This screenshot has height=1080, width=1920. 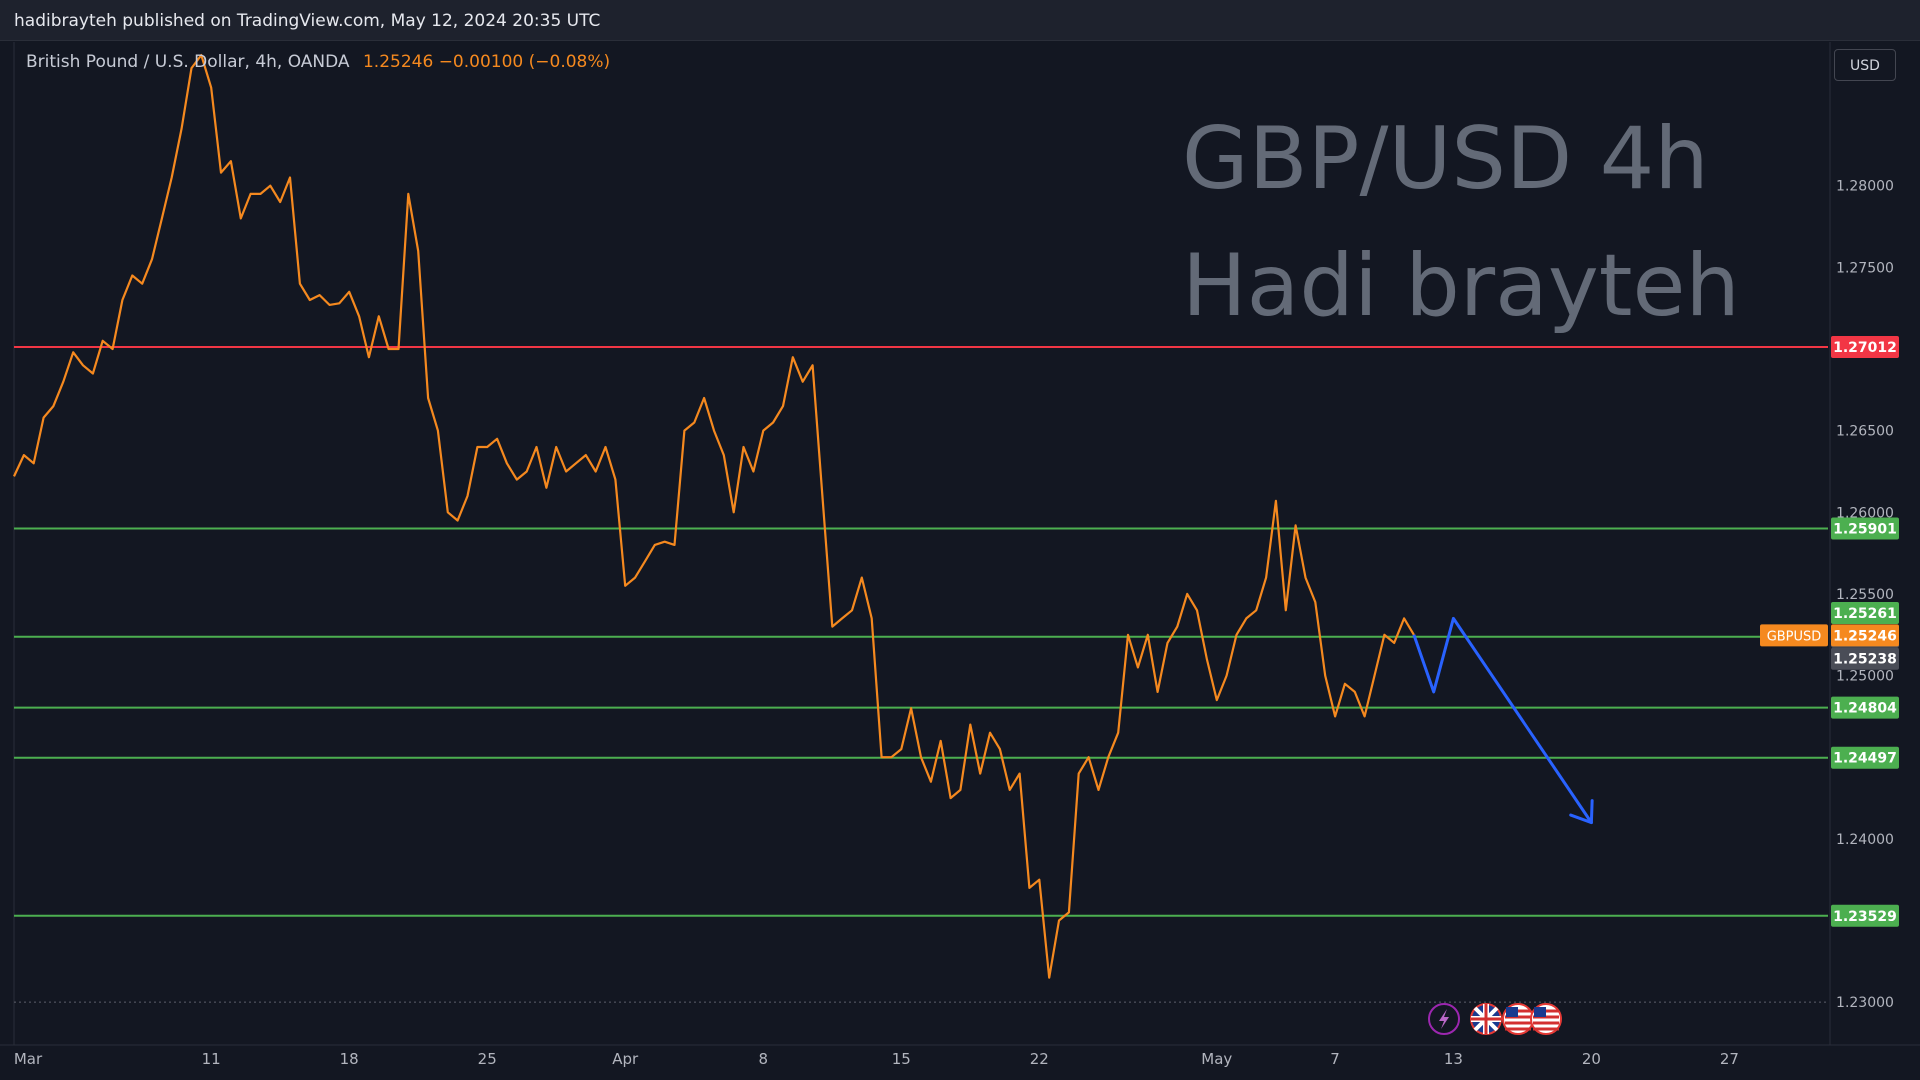 I want to click on watermark-author: Hadi brayteh, so click(x=1461, y=286).